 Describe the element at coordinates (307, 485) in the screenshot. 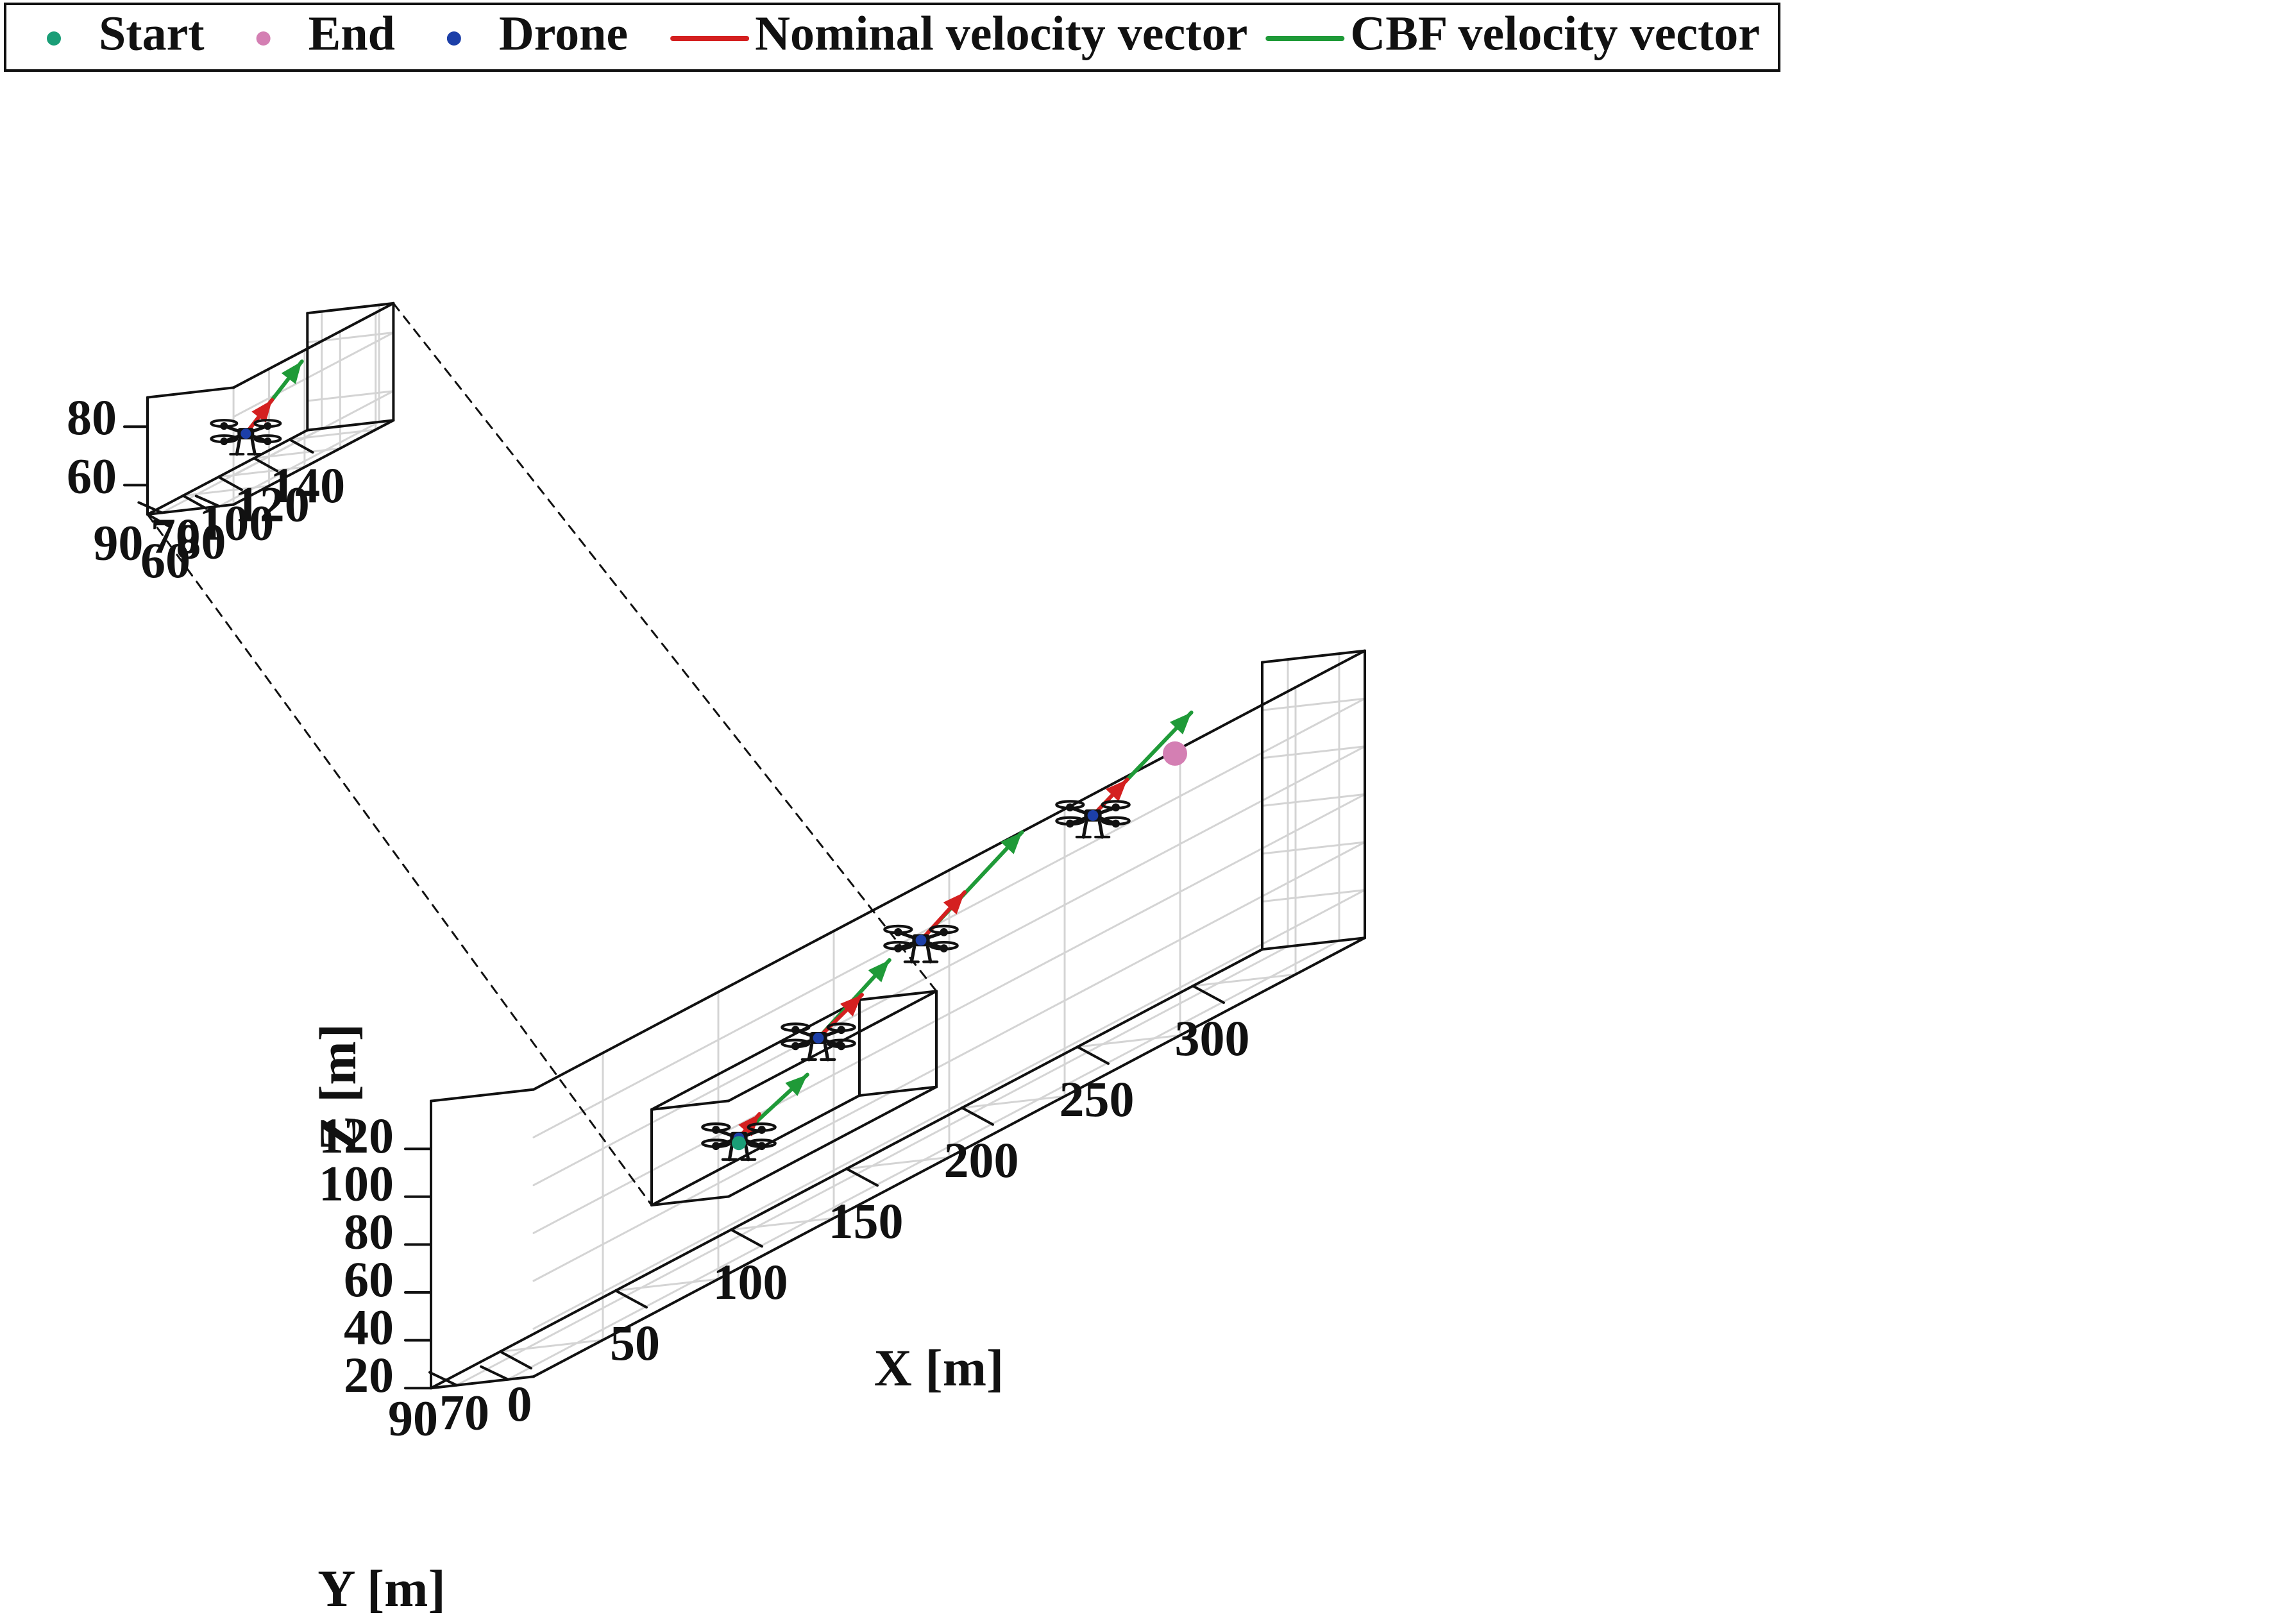

I see `inset-x-tick-label: 140` at that location.